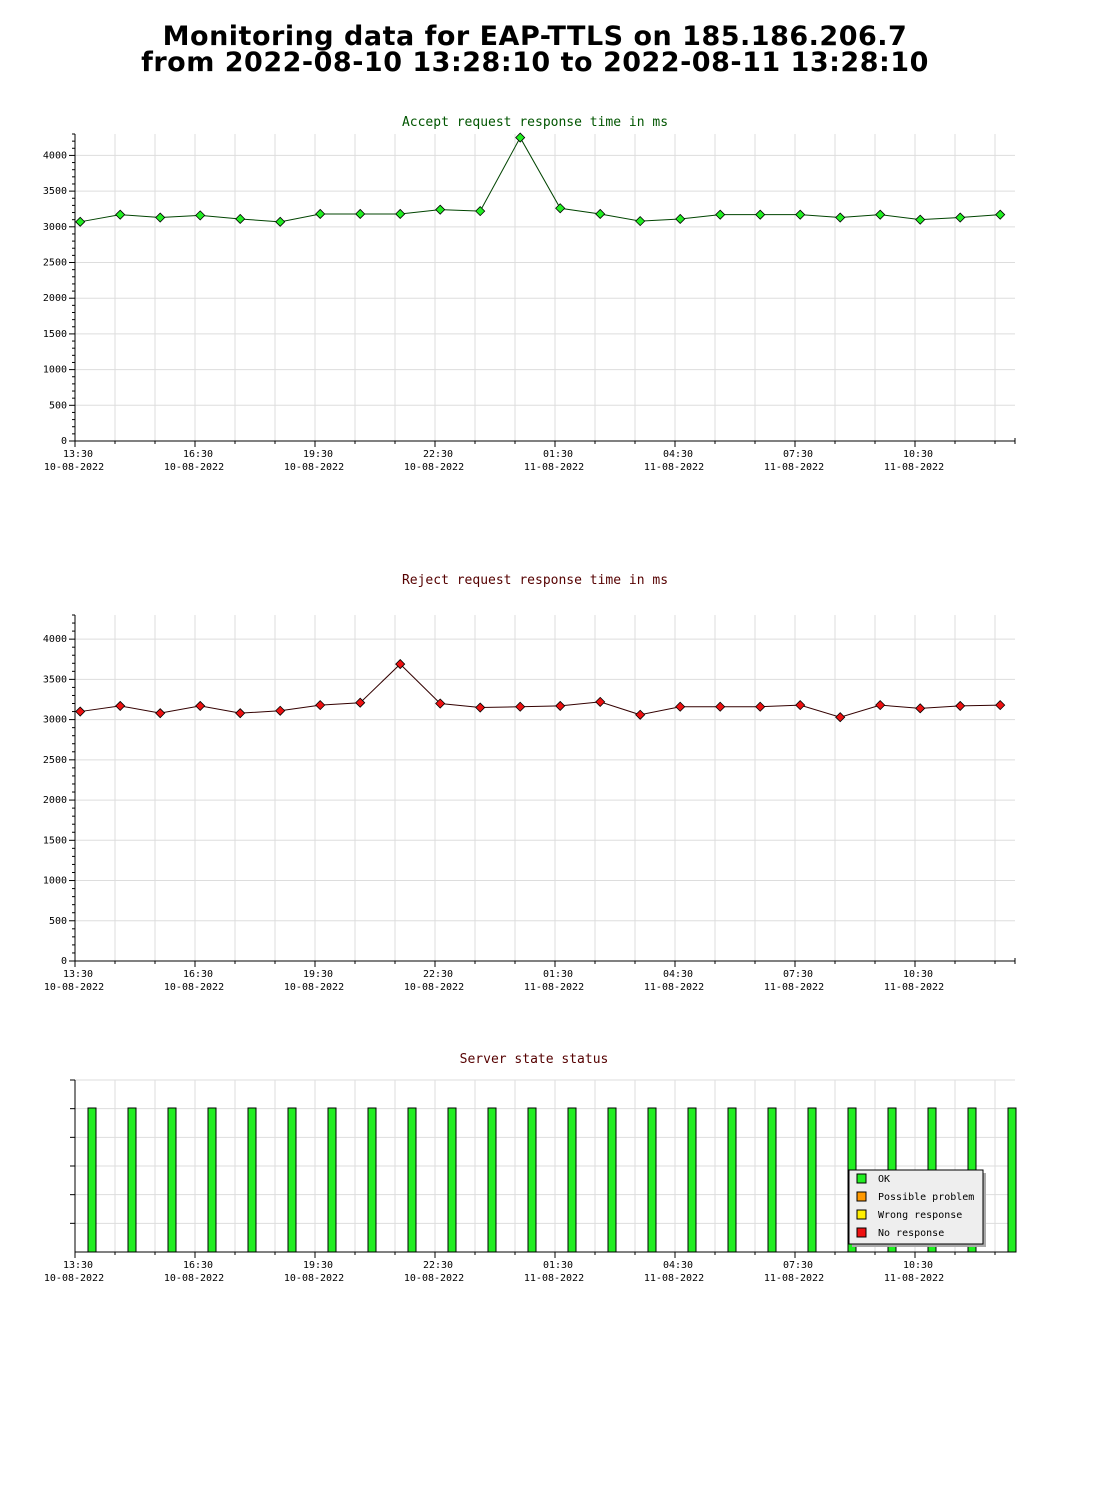 The width and height of the screenshot is (1100, 1500). Describe the element at coordinates (55, 155) in the screenshot. I see `accept-y-tick-label: 4000` at that location.